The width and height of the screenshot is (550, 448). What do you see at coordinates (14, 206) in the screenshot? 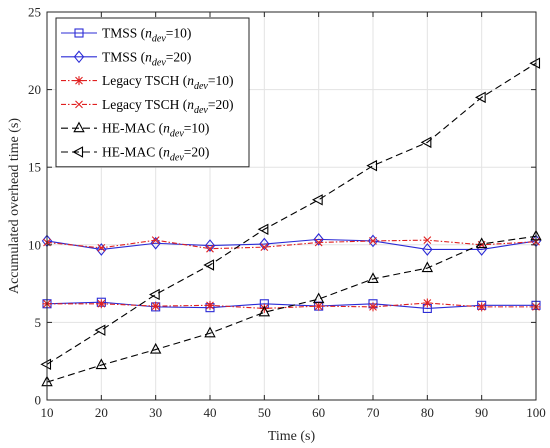
I see `y-axis-label: Accumulated overhead time (s)` at bounding box center [14, 206].